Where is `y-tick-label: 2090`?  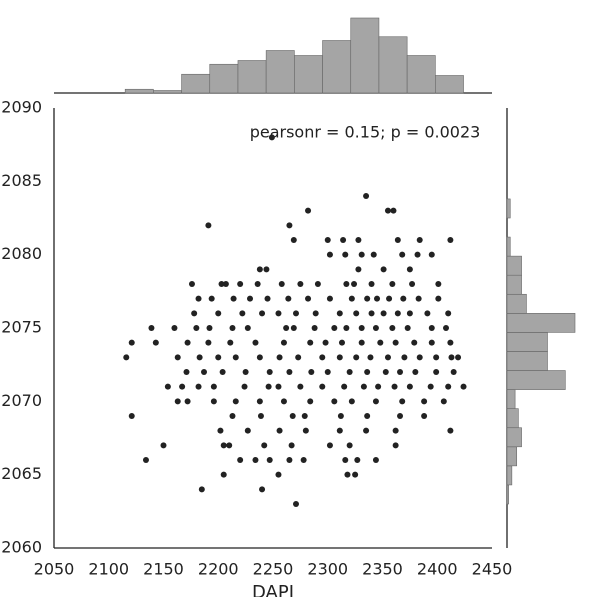
y-tick-label: 2090 is located at coordinates (21, 107).